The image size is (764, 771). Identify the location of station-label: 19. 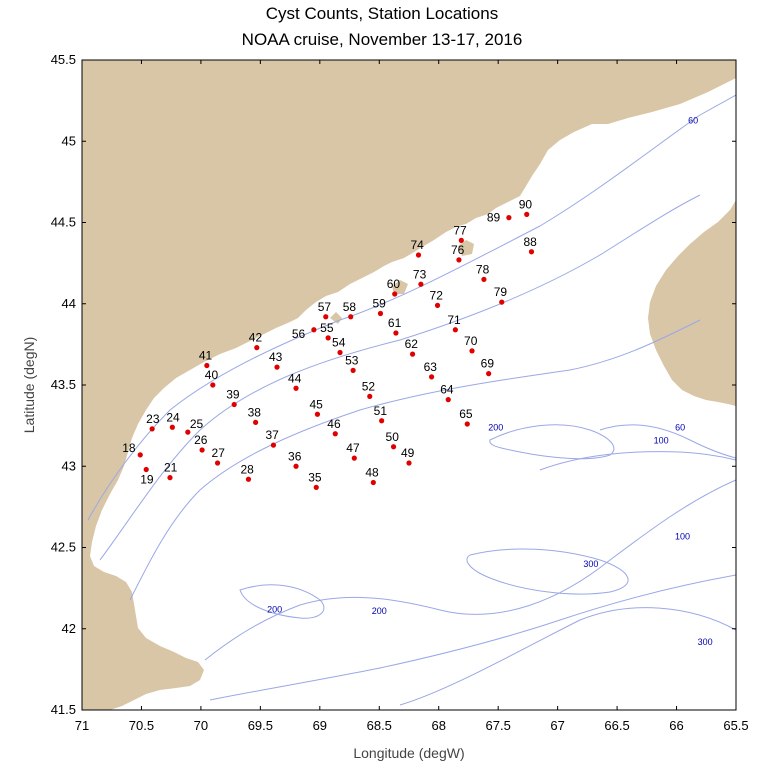
(147, 480).